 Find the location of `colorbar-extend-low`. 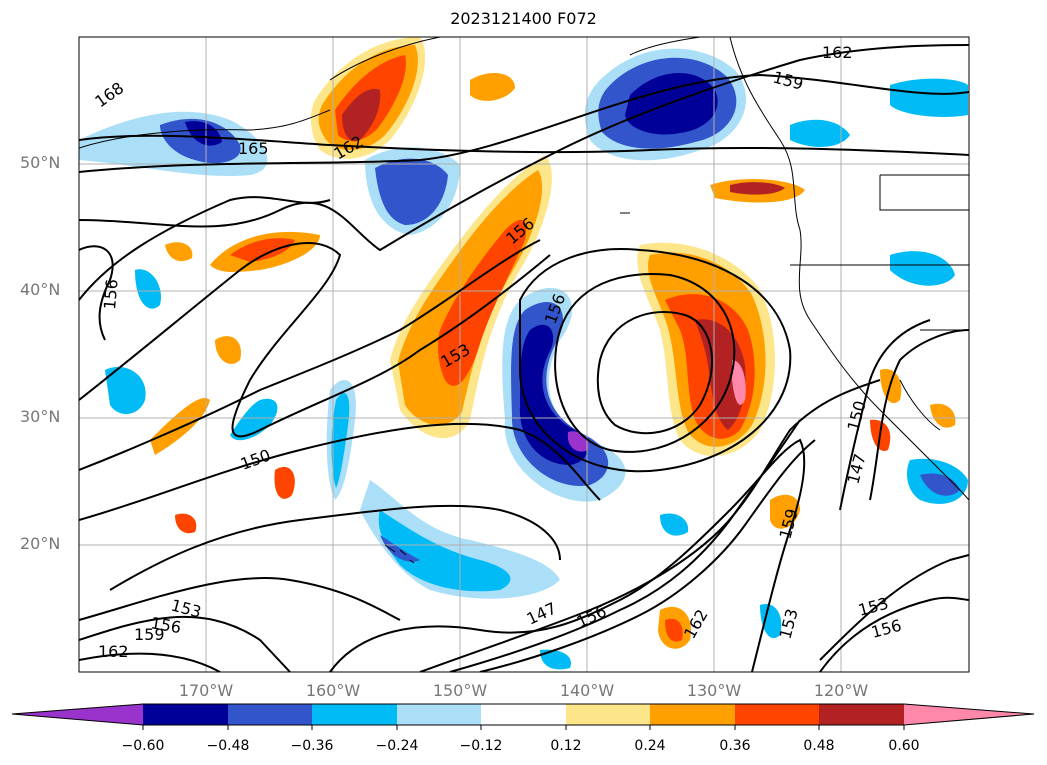

colorbar-extend-low is located at coordinates (77, 714).